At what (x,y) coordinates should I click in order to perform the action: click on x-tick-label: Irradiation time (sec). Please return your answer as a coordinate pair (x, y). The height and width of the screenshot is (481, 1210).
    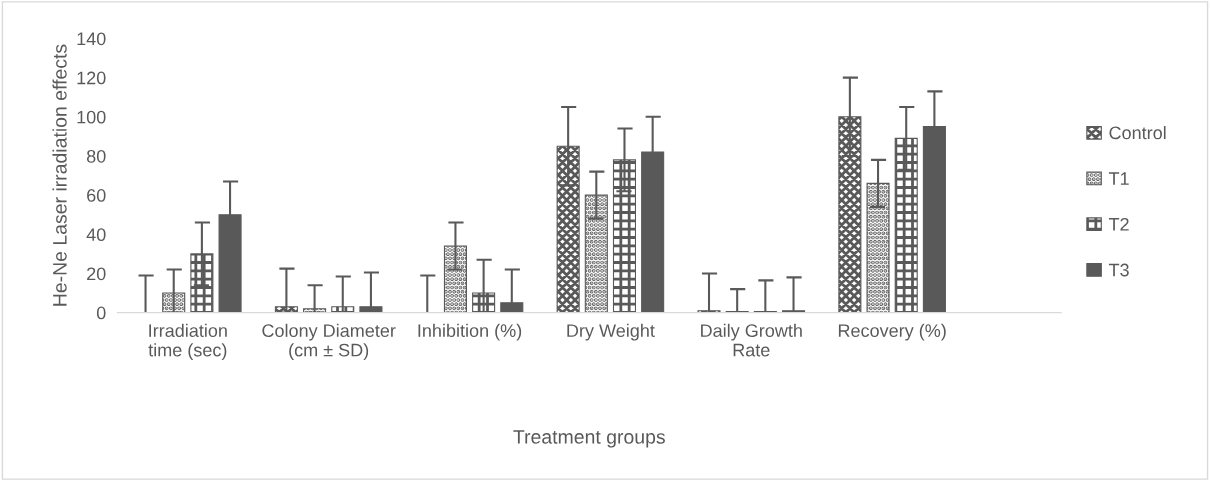
    Looking at the image, I should click on (187, 342).